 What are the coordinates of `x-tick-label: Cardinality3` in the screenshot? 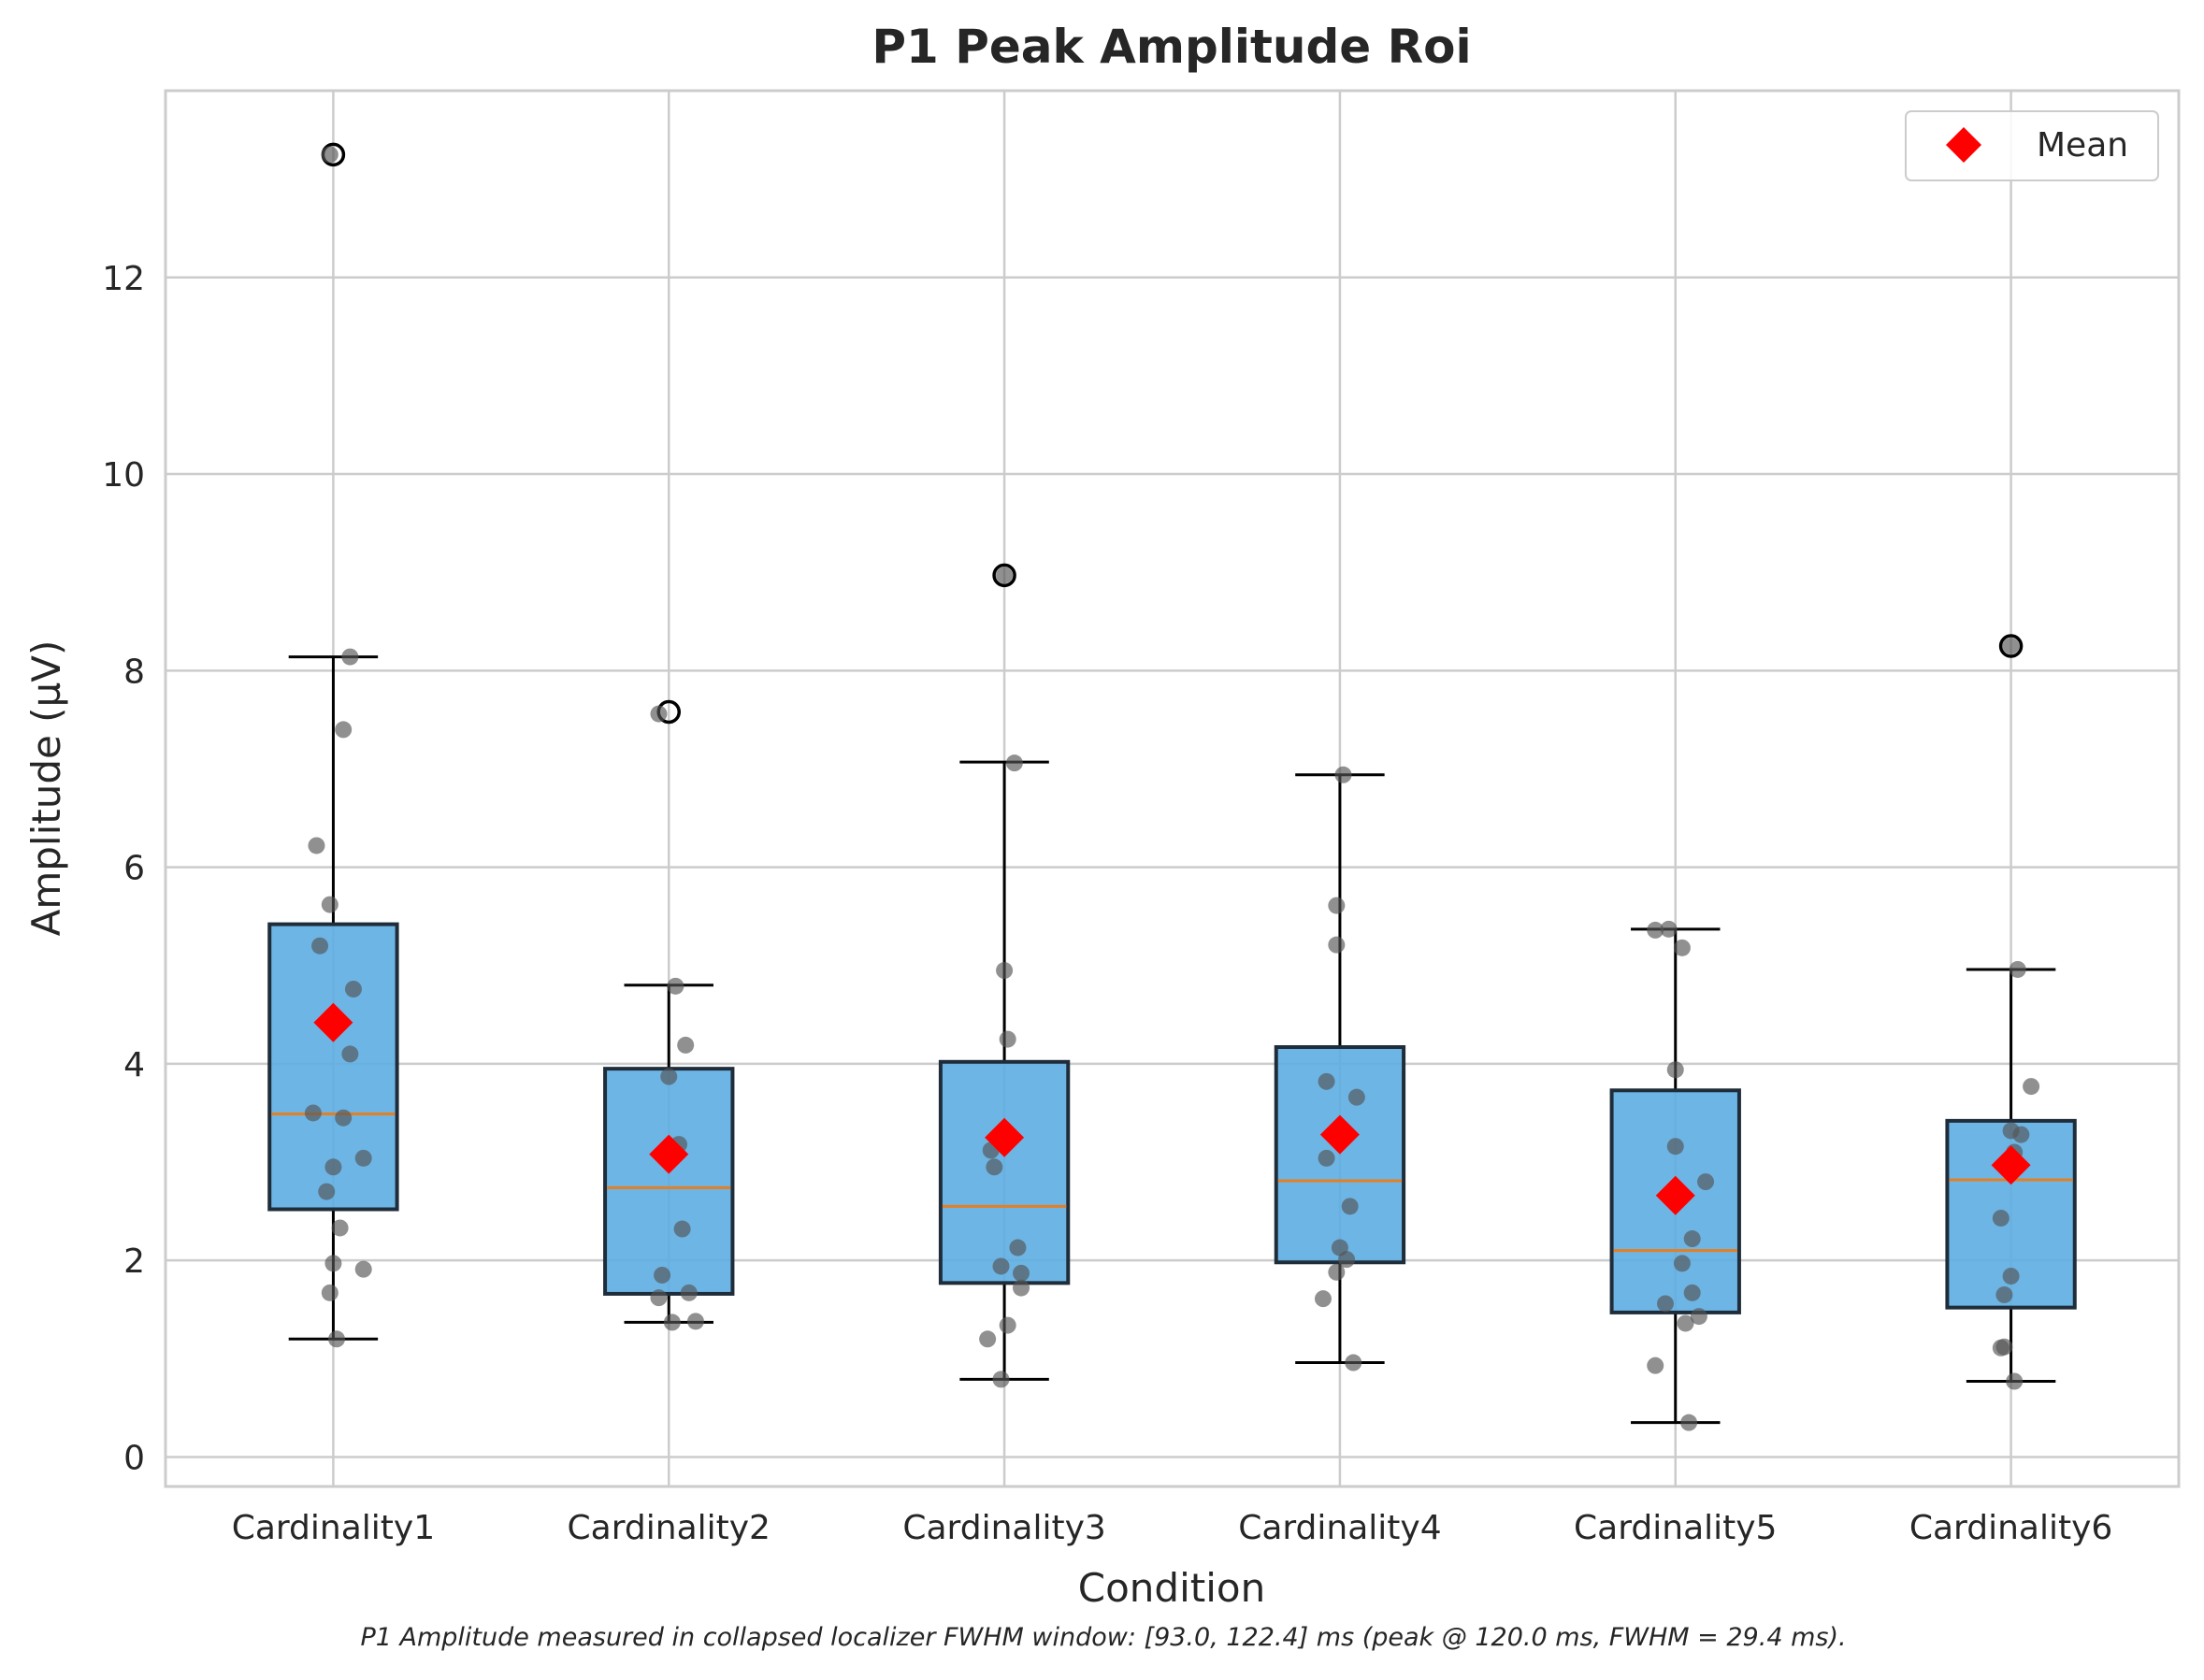 It's located at (1003, 1528).